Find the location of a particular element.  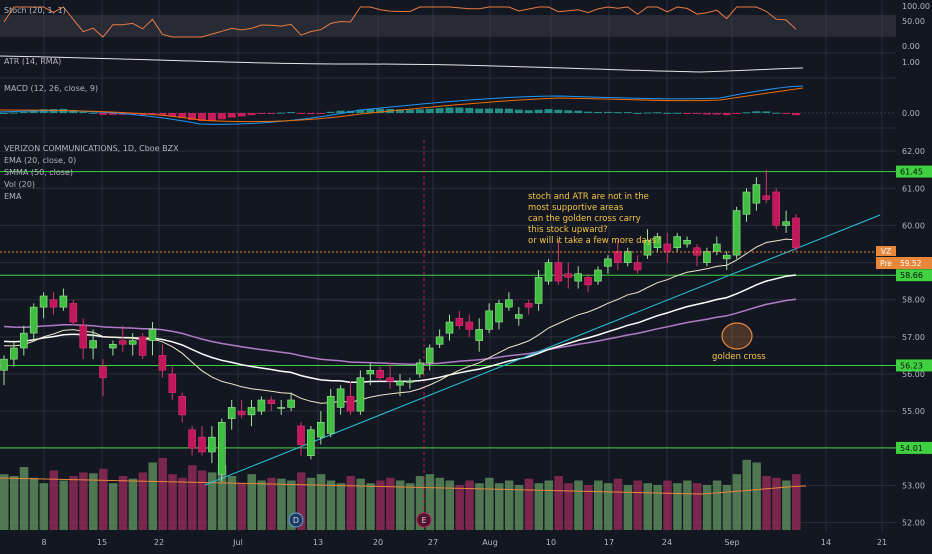

x-tick-label: 14 is located at coordinates (826, 542).